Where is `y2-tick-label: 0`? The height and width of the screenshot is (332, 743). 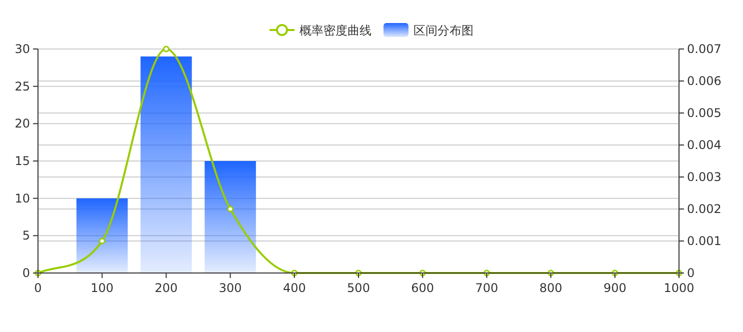 y2-tick-label: 0 is located at coordinates (691, 273).